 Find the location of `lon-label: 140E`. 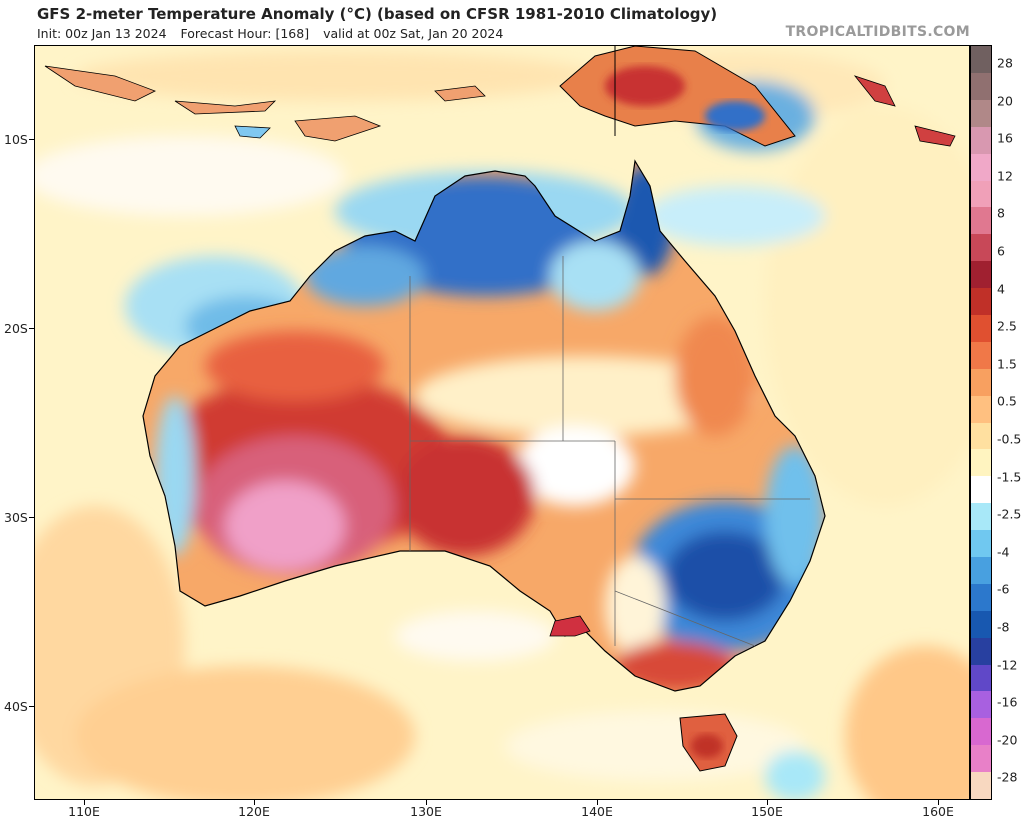

lon-label: 140E is located at coordinates (597, 811).